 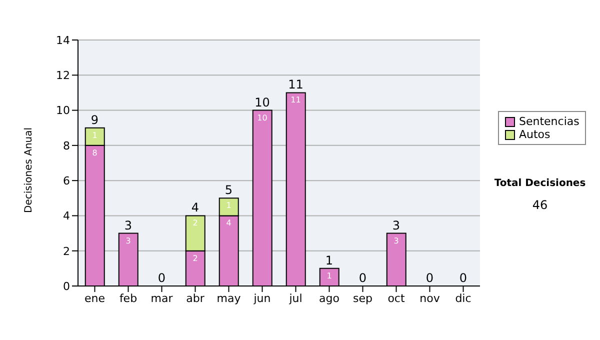 I want to click on y-tick-label: 14, so click(x=63, y=40).